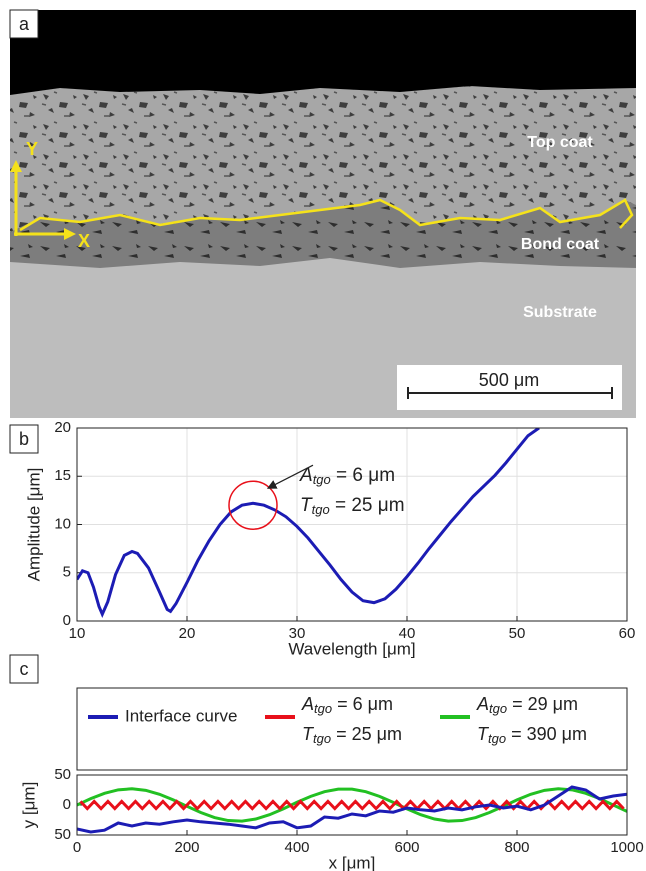 This screenshot has height=871, width=646. What do you see at coordinates (62, 475) in the screenshot?
I see `y-tick-label: 15` at bounding box center [62, 475].